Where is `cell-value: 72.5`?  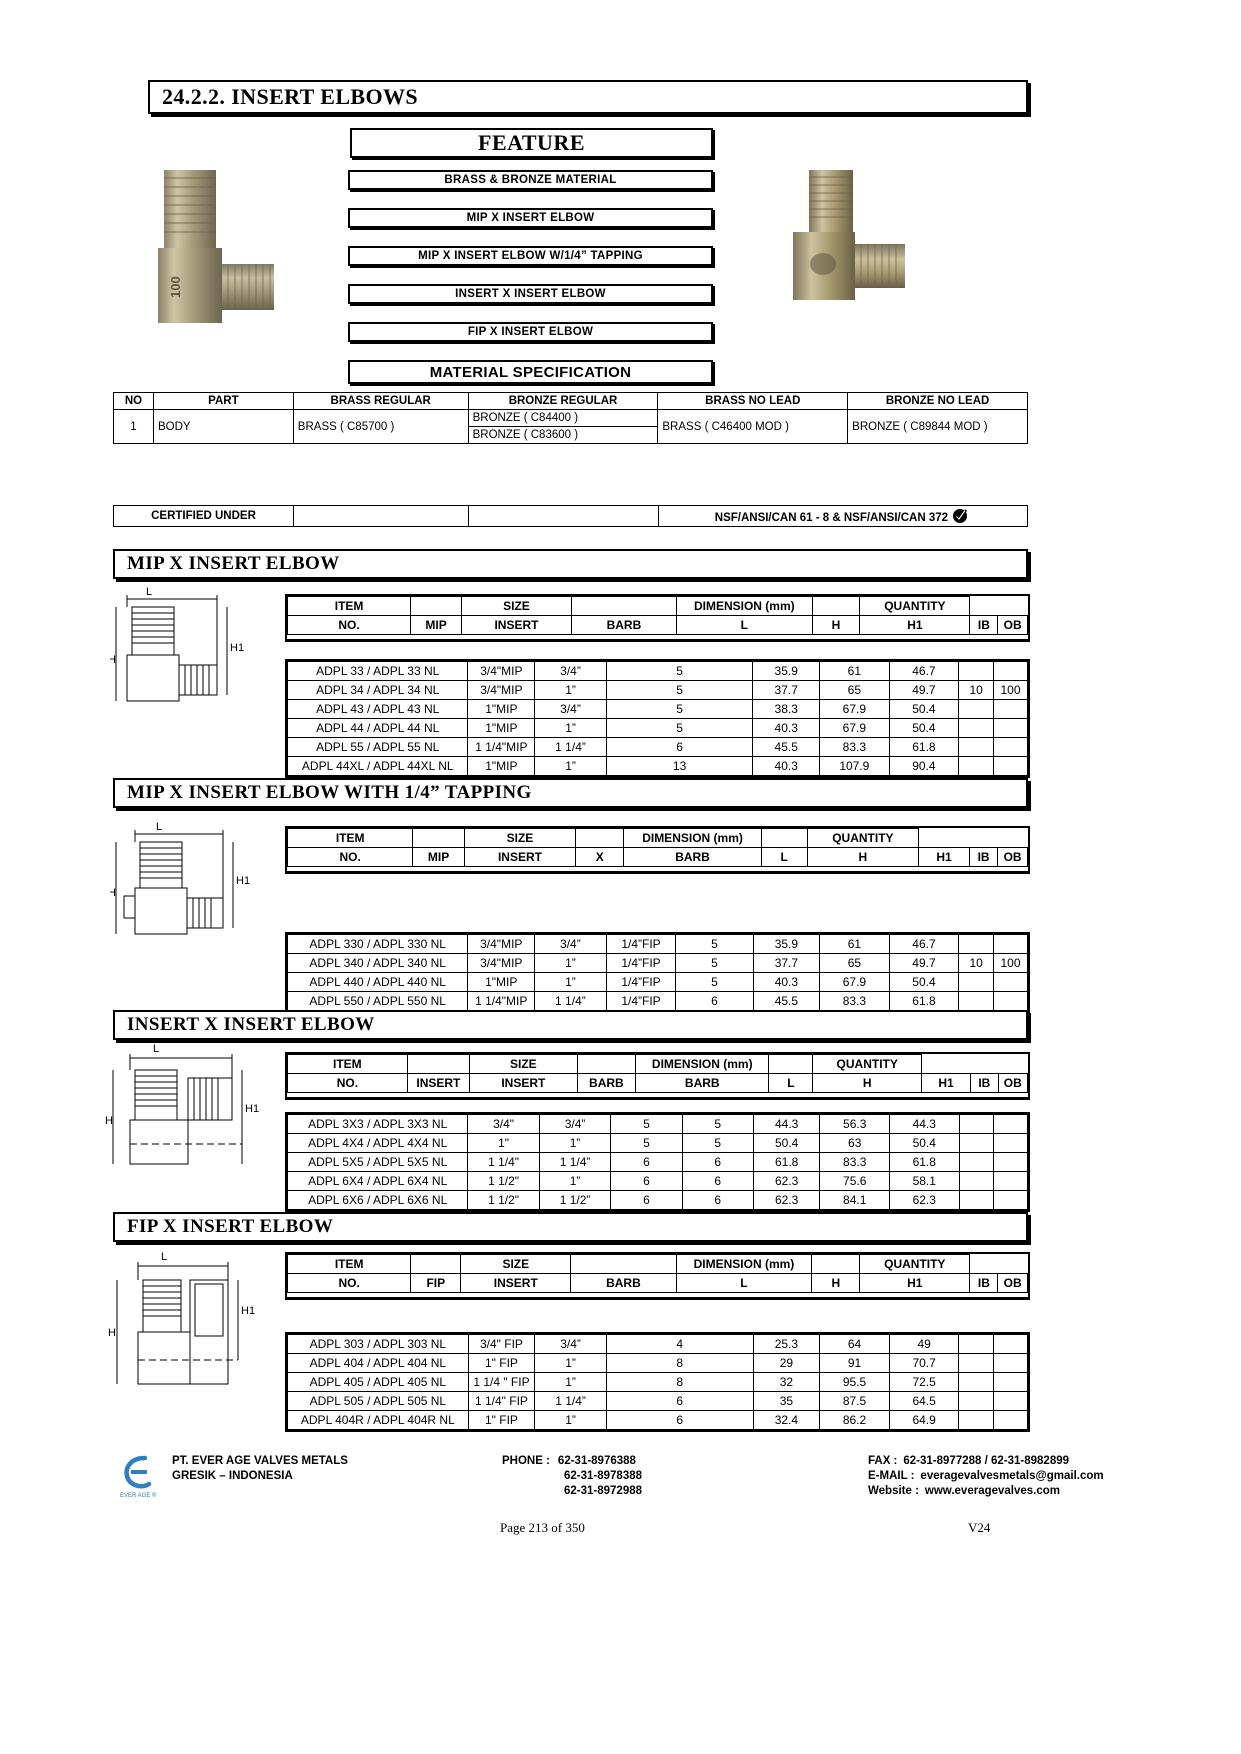 cell-value: 72.5 is located at coordinates (924, 1382).